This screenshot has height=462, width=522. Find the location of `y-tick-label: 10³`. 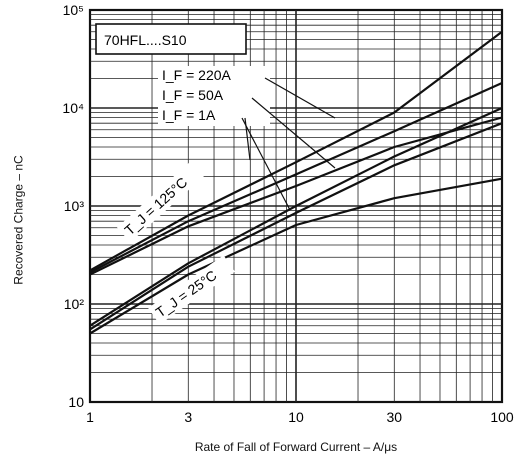

y-tick-label: 10³ is located at coordinates (74, 206).